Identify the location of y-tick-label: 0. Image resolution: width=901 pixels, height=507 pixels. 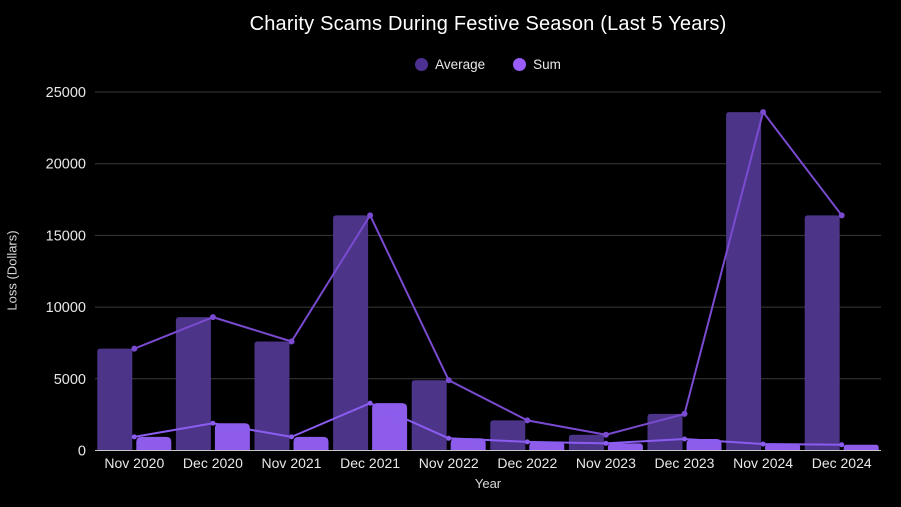
(82, 452).